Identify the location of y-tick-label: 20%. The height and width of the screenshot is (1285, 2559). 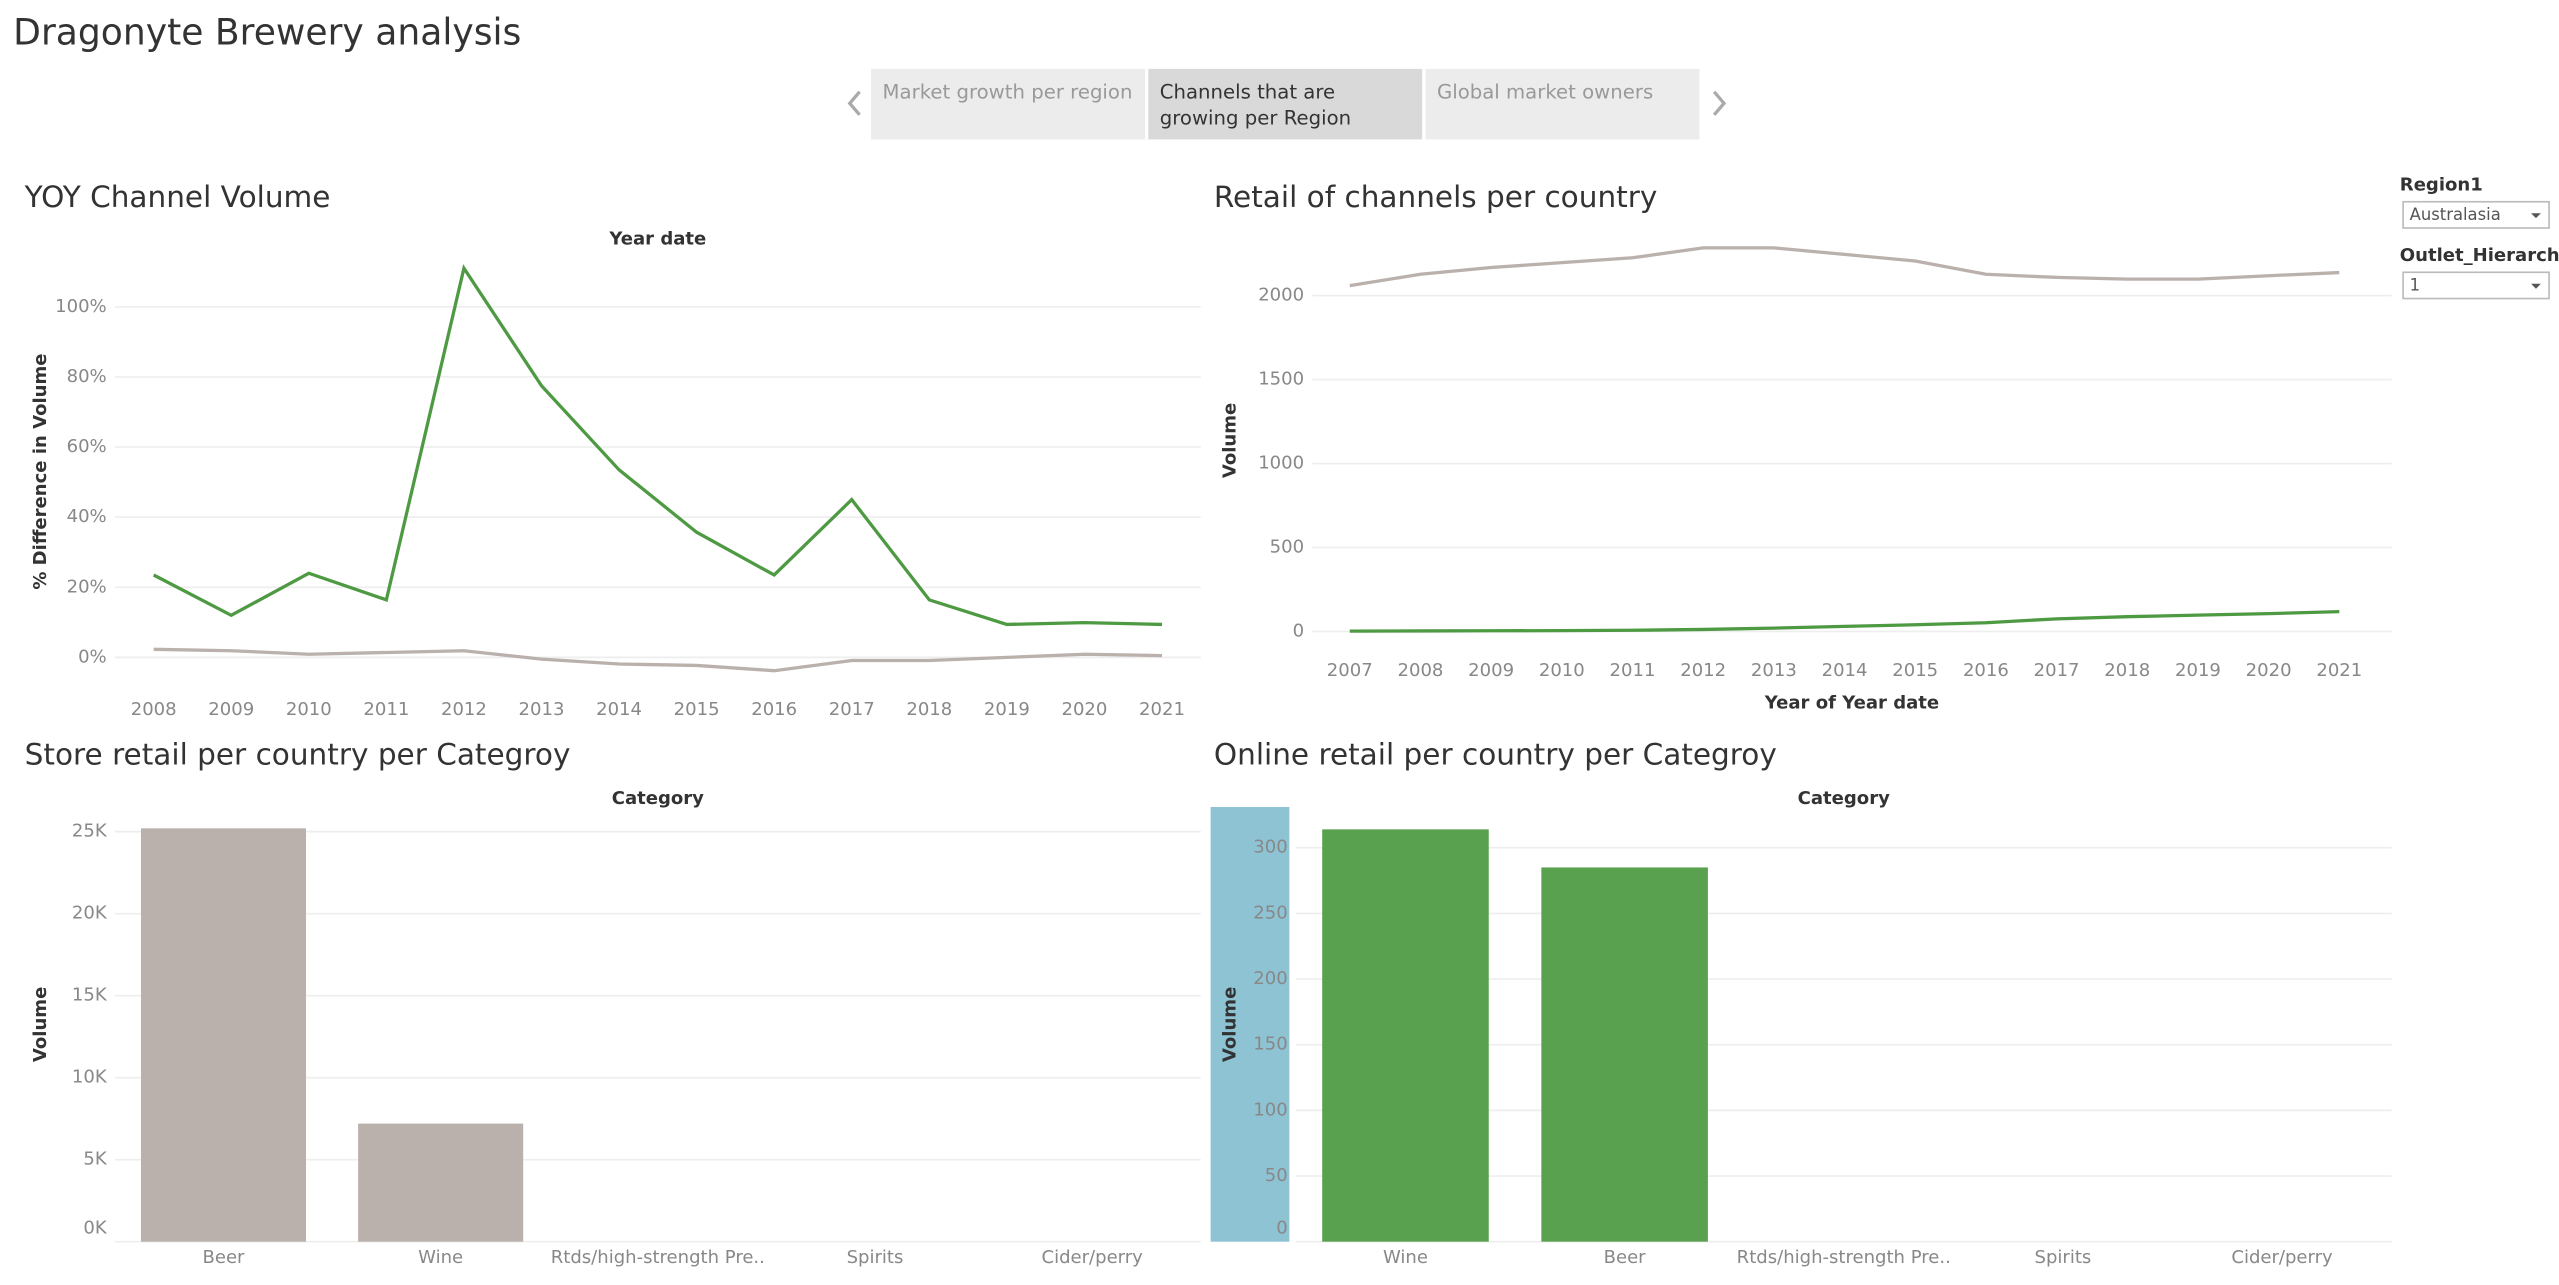
(87, 586).